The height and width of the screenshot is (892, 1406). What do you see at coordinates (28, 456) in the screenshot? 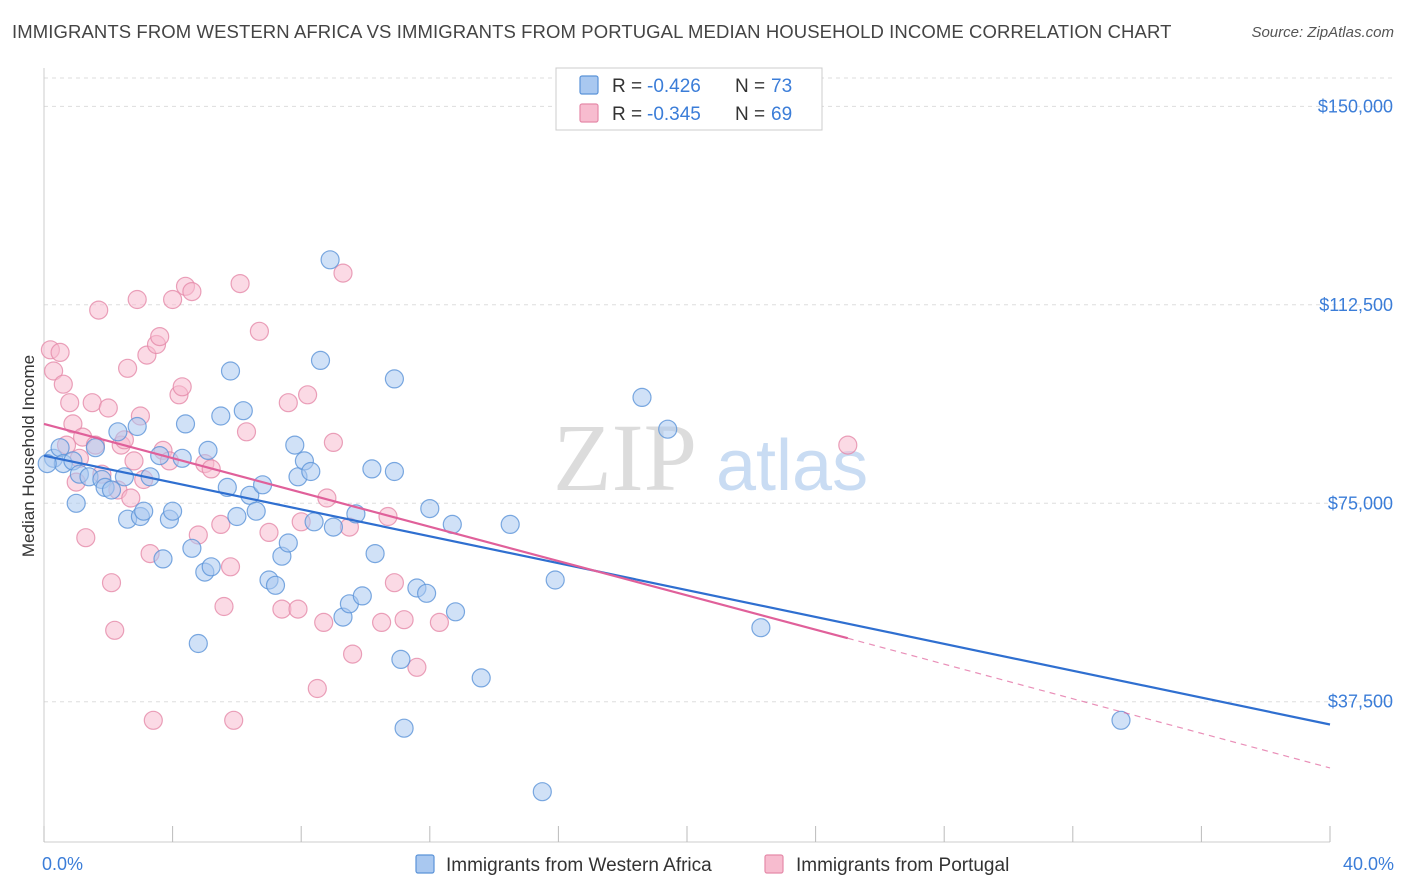
I see `y-axis-label: Median Household Income` at bounding box center [28, 456].